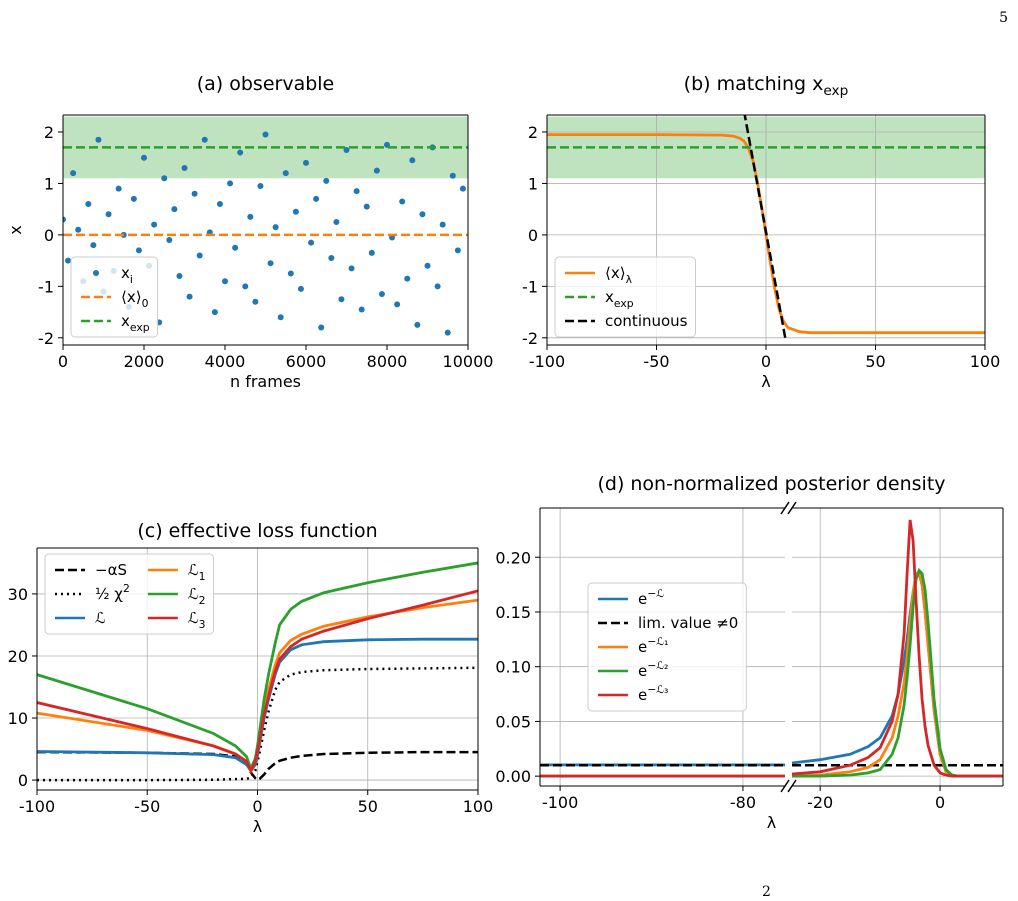 The width and height of the screenshot is (1018, 901). I want to click on legend-label: e−ℒ₁, so click(653, 645).